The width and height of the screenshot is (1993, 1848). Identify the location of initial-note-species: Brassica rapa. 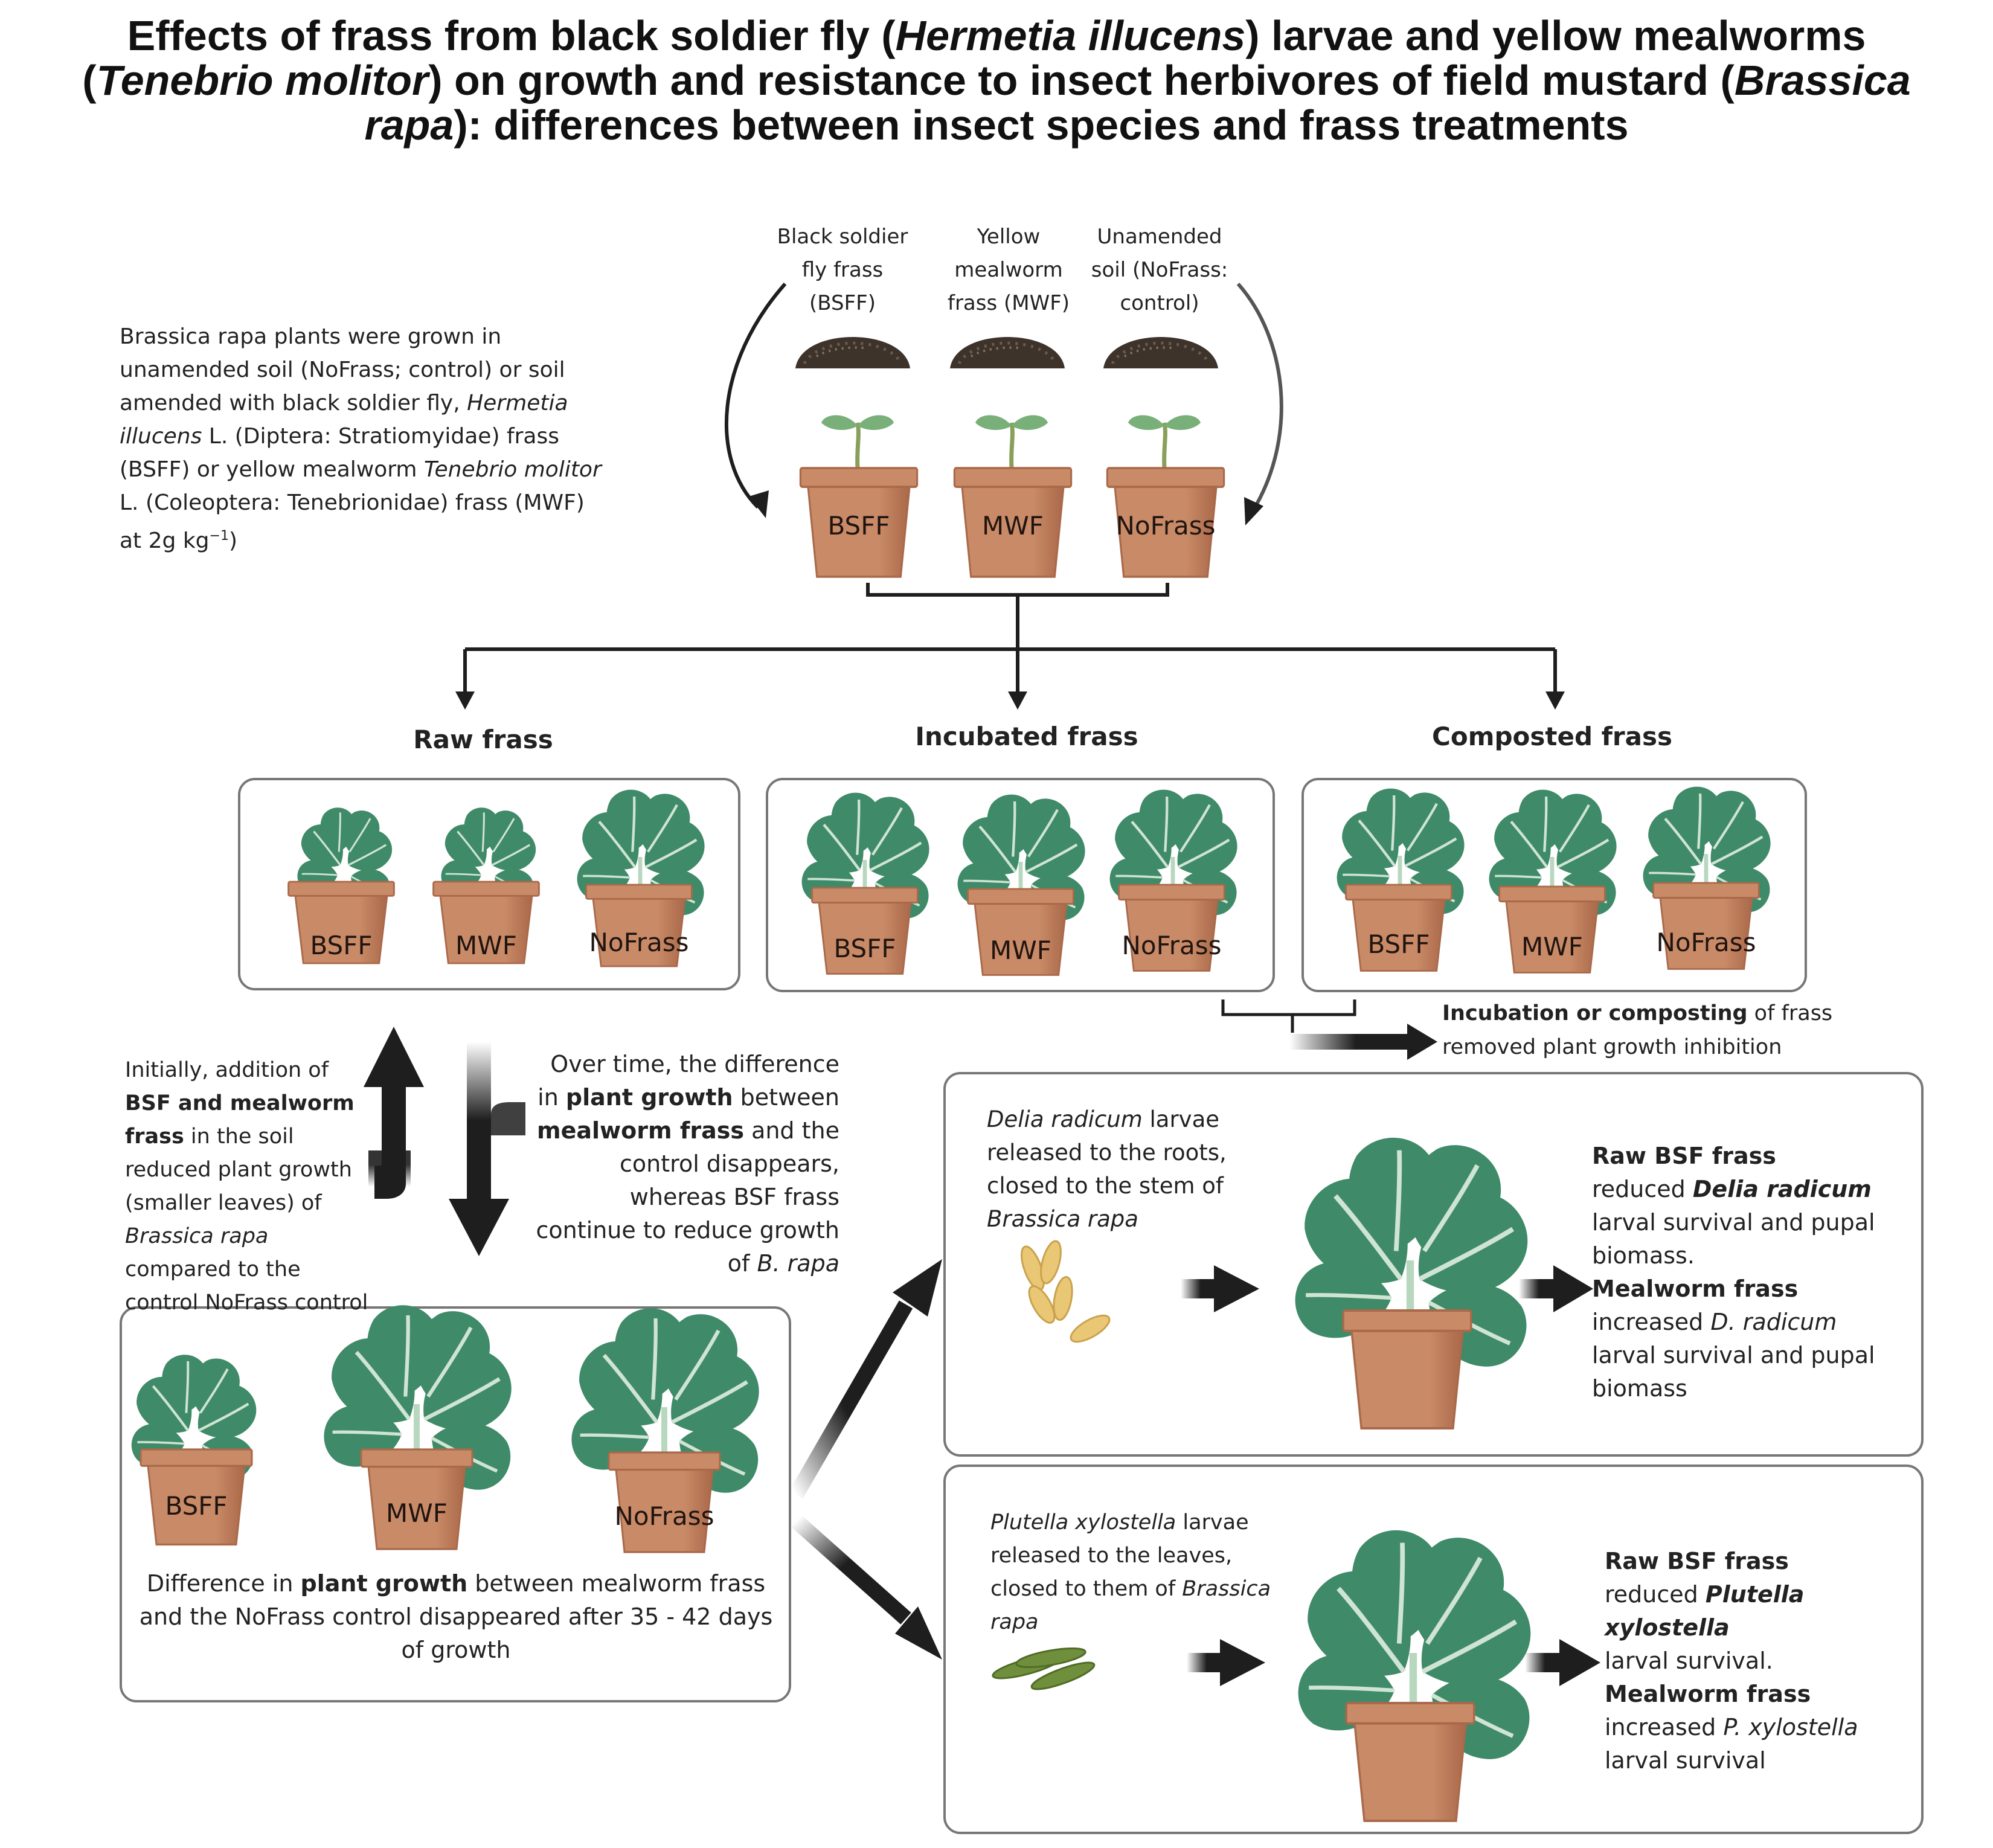
(197, 1236).